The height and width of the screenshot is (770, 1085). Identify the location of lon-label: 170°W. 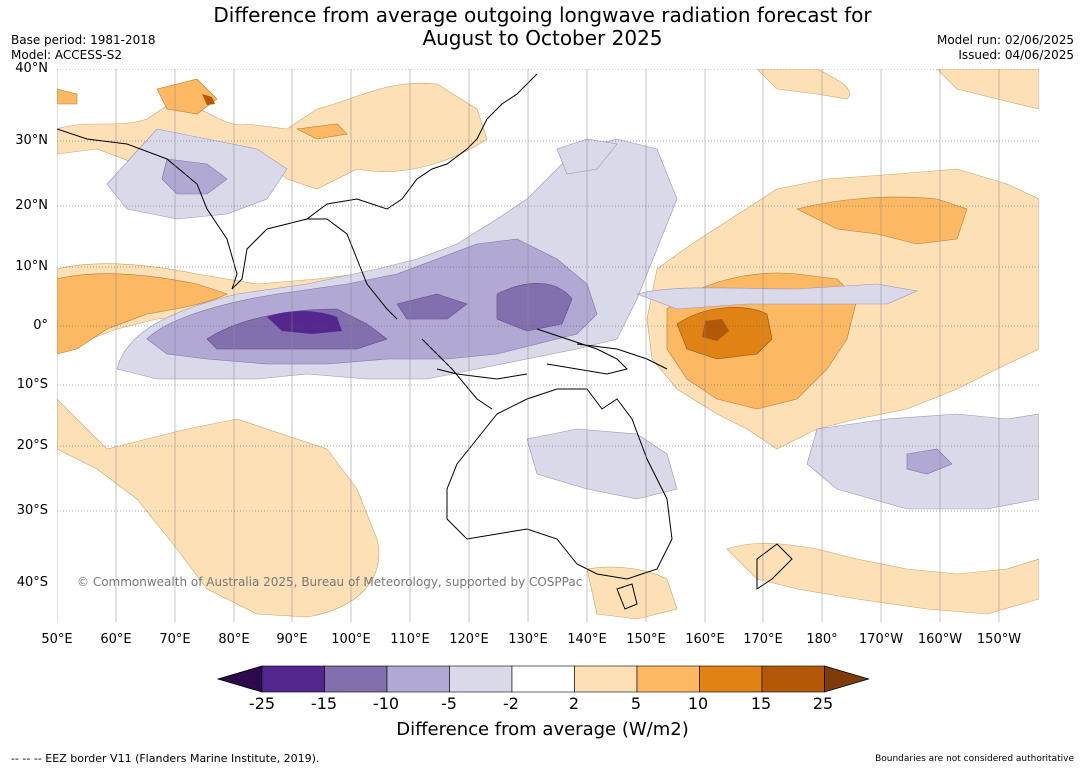
(881, 639).